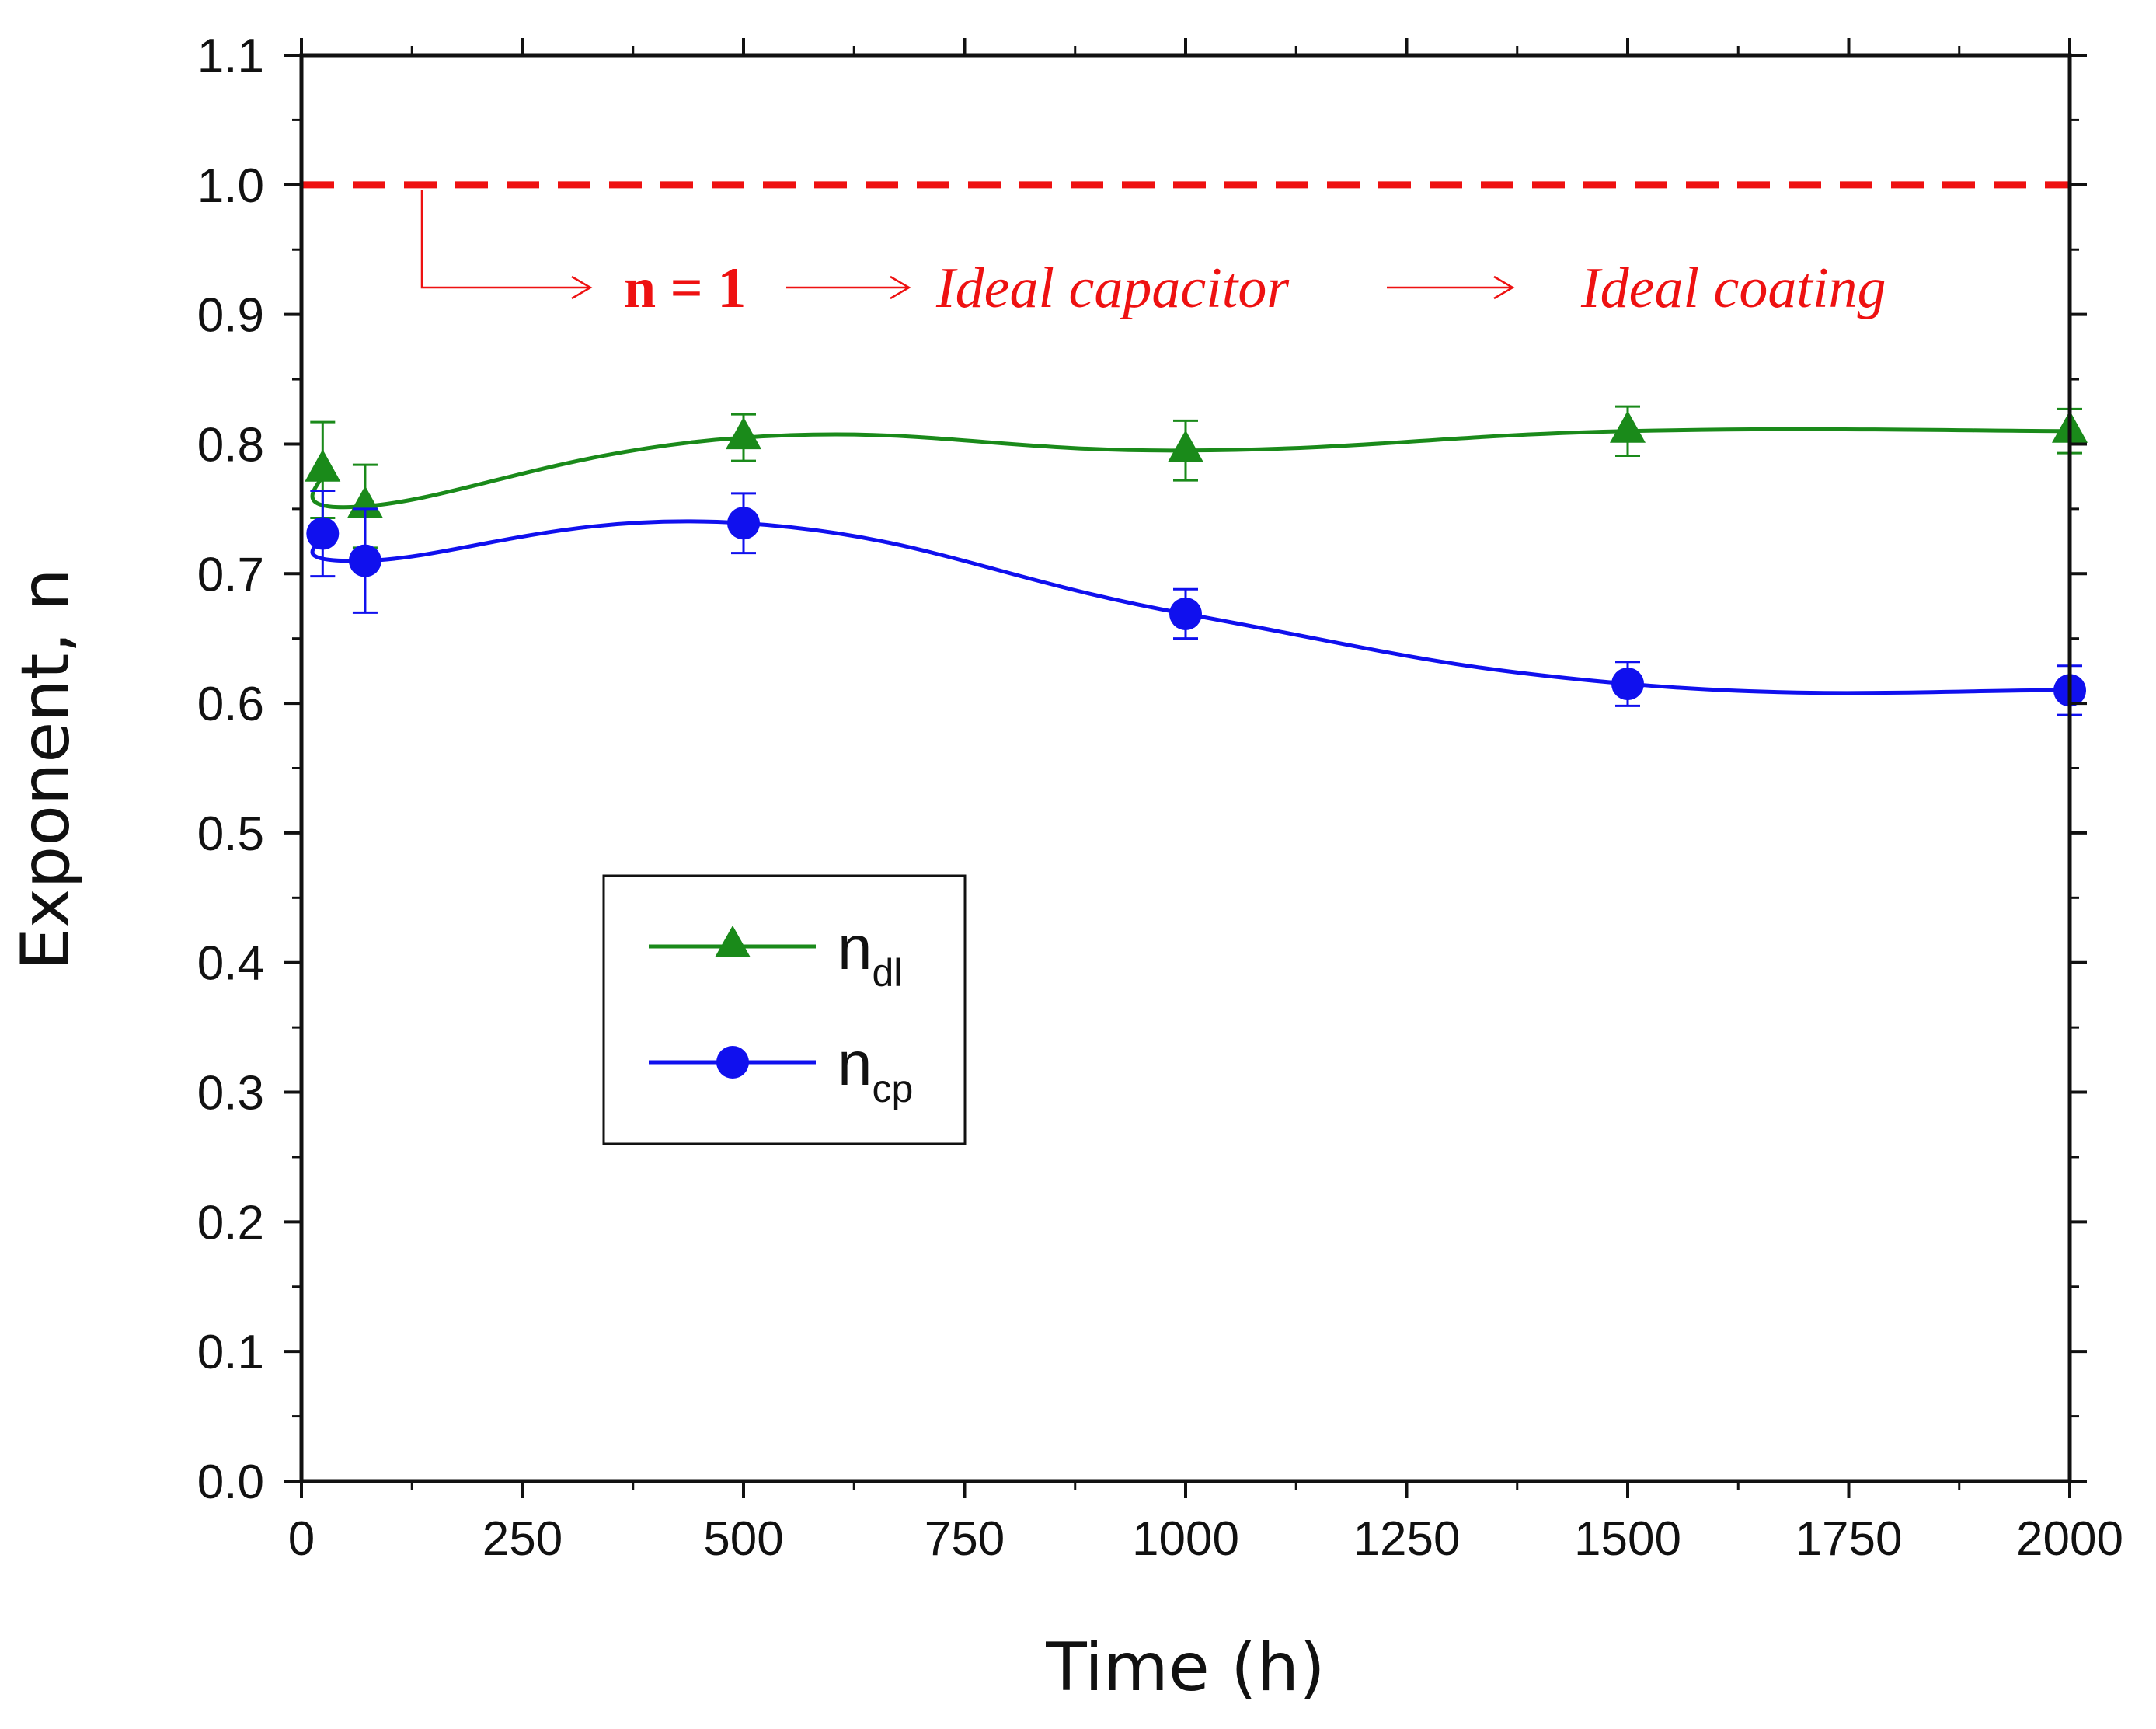  I want to click on series-n-cp, so click(1196, 603).